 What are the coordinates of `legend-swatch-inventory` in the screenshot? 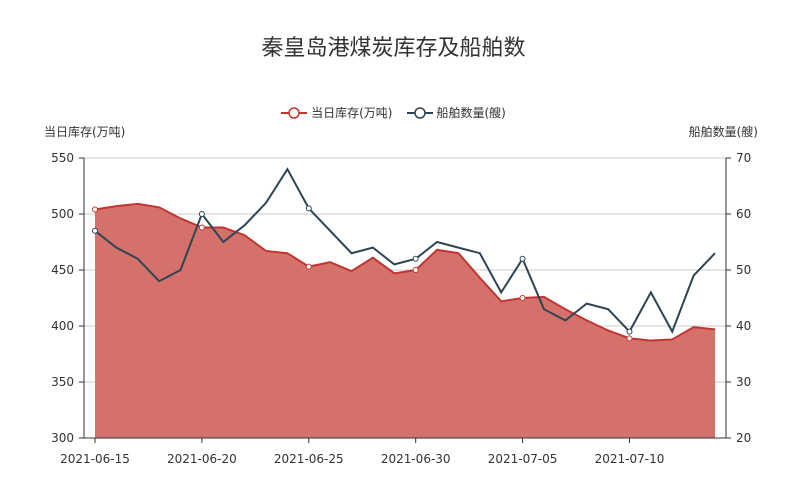 It's located at (294, 112).